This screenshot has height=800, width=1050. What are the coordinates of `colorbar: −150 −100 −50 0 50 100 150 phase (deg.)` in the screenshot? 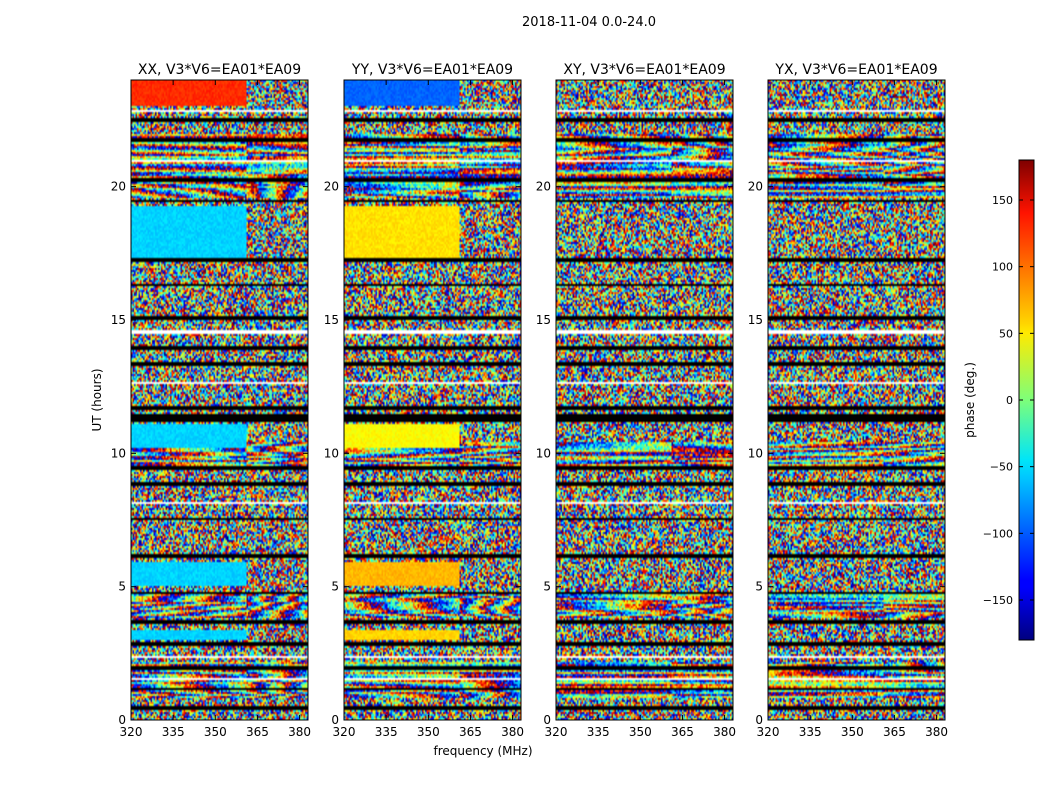 It's located at (999, 400).